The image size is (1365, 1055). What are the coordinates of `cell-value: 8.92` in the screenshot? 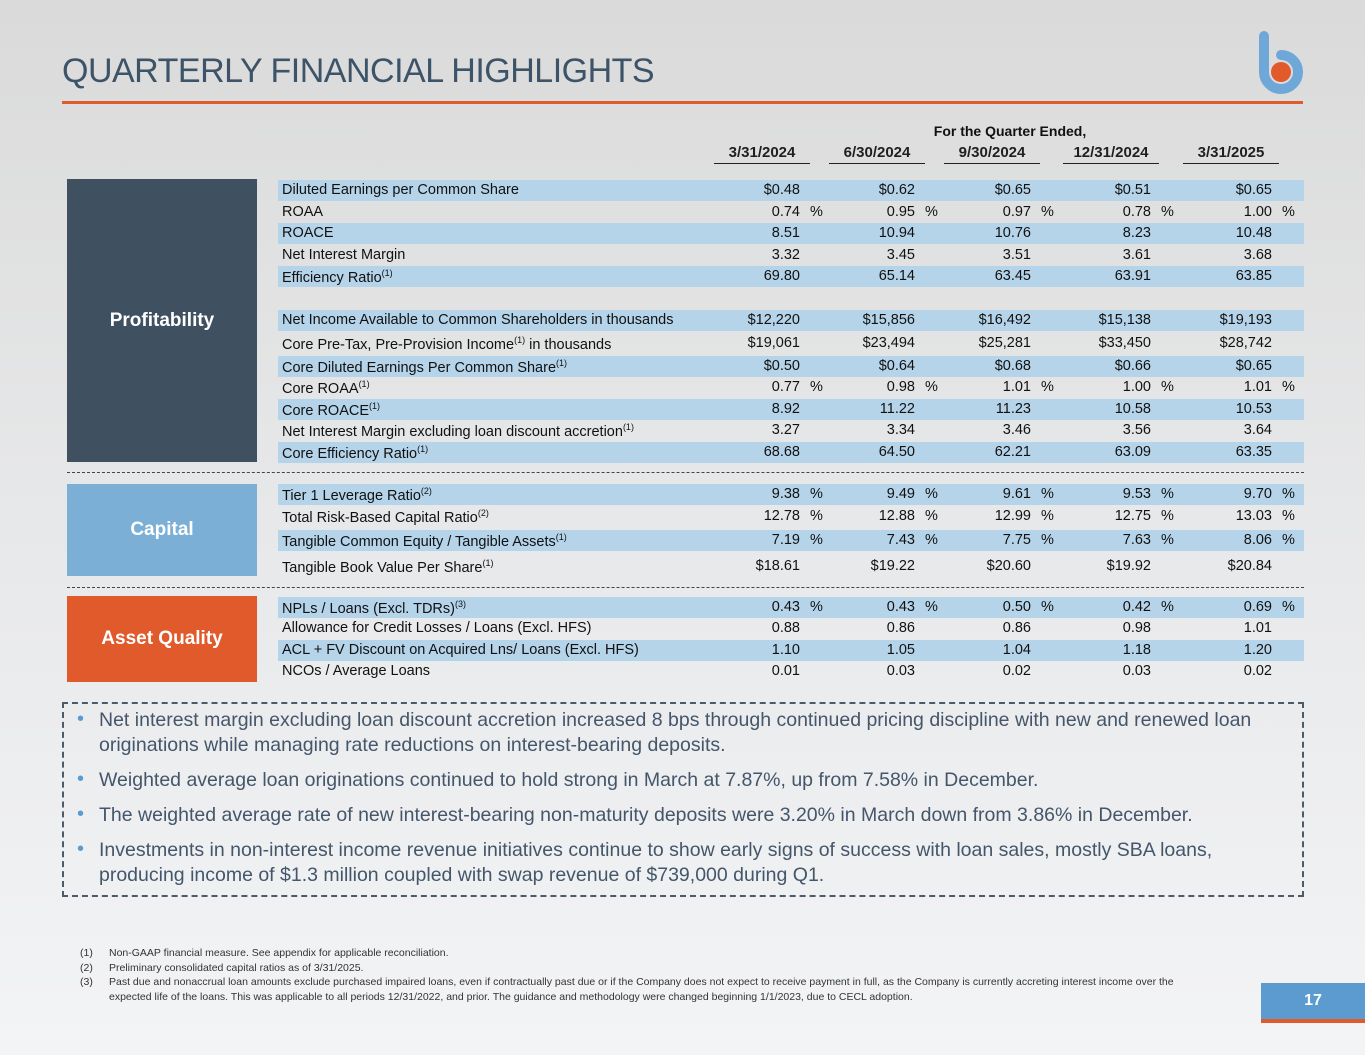 It's located at (785, 409).